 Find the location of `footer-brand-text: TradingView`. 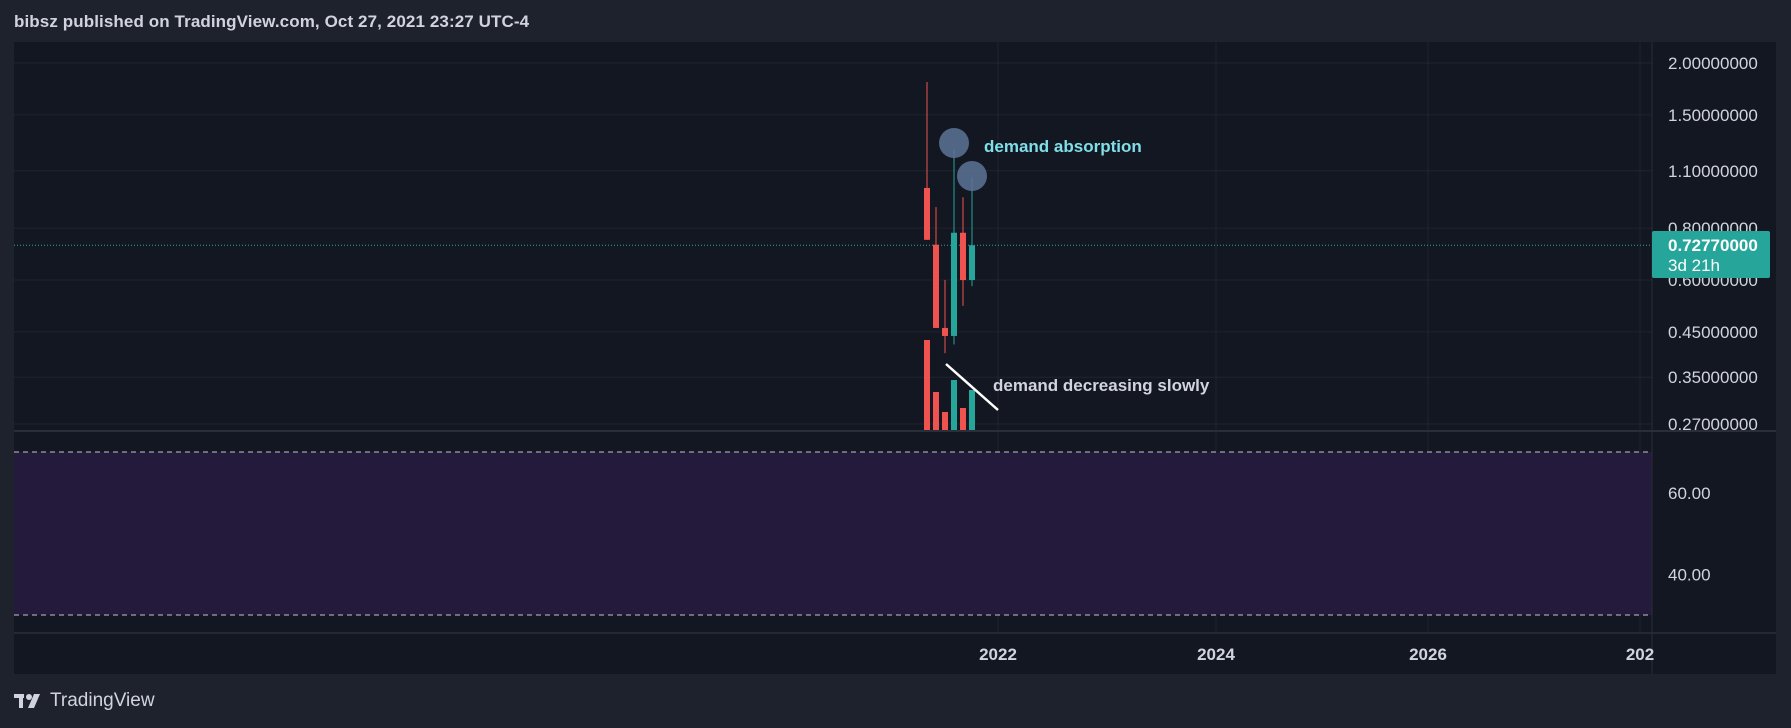

footer-brand-text: TradingView is located at coordinates (102, 700).